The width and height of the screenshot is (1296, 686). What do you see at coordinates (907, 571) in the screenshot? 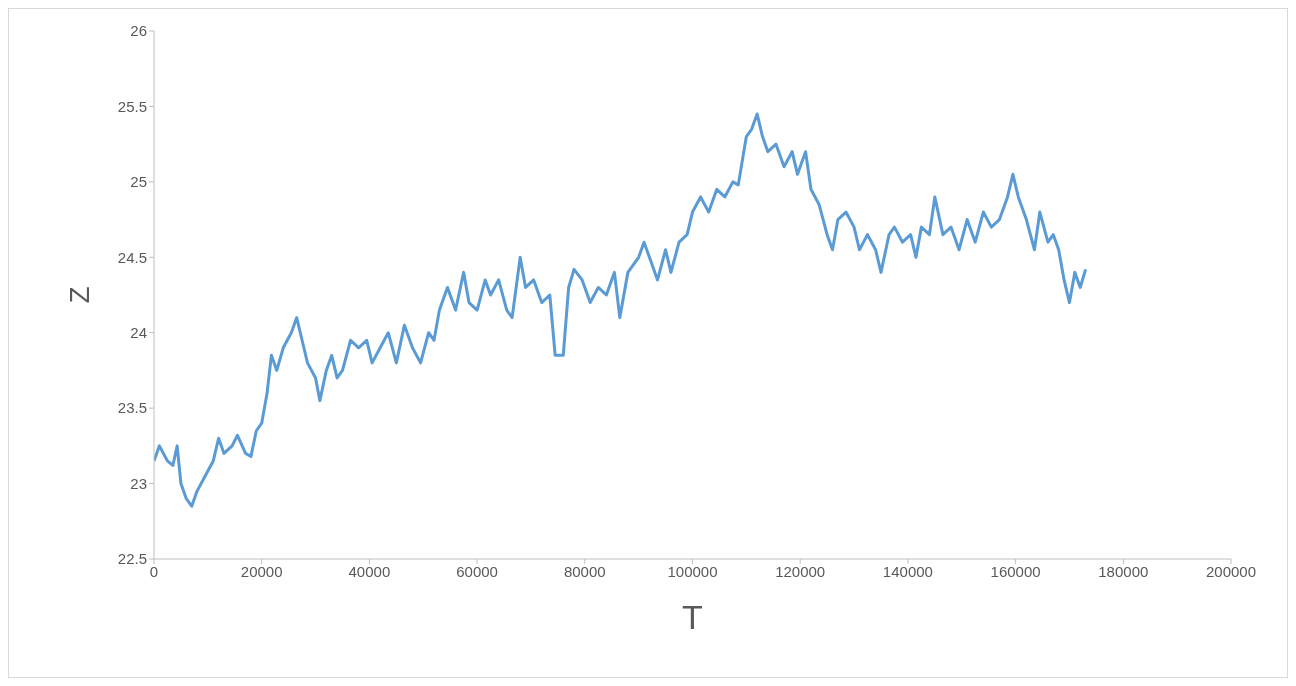
I see `x-tick-label: 140000` at bounding box center [907, 571].